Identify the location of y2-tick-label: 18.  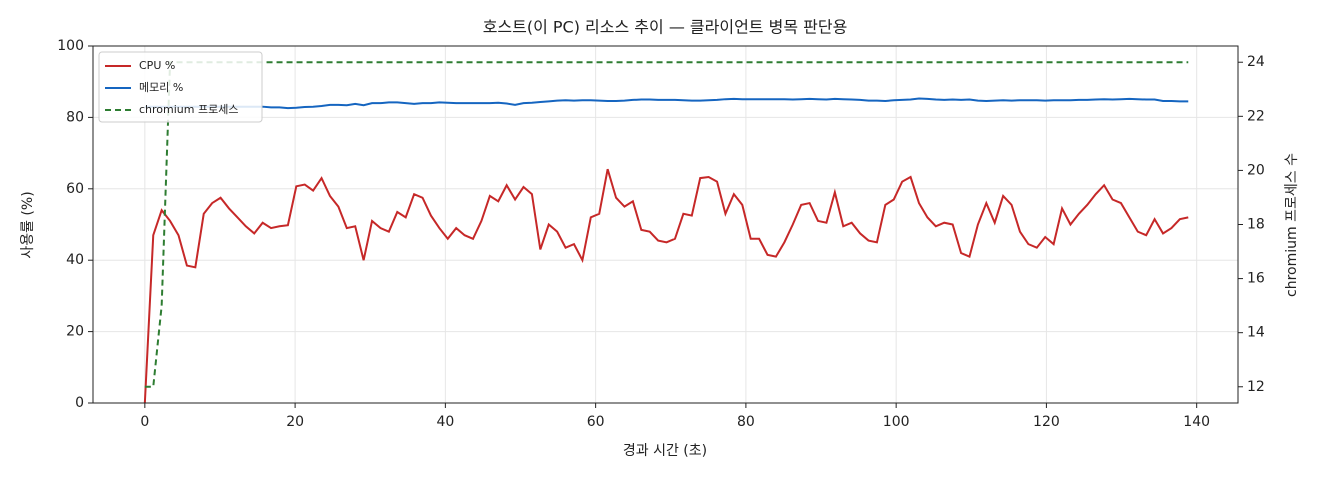
(1256, 225).